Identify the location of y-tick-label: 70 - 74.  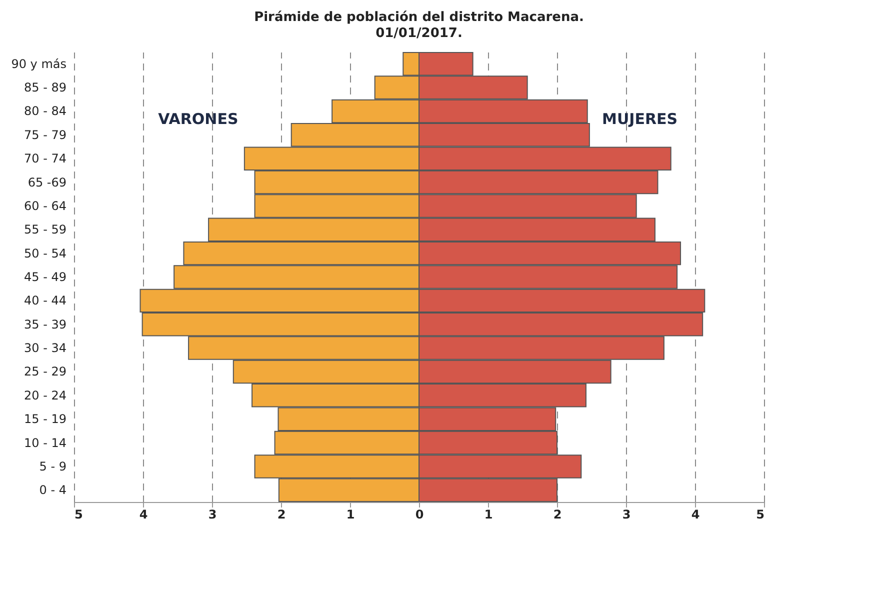
(45, 159).